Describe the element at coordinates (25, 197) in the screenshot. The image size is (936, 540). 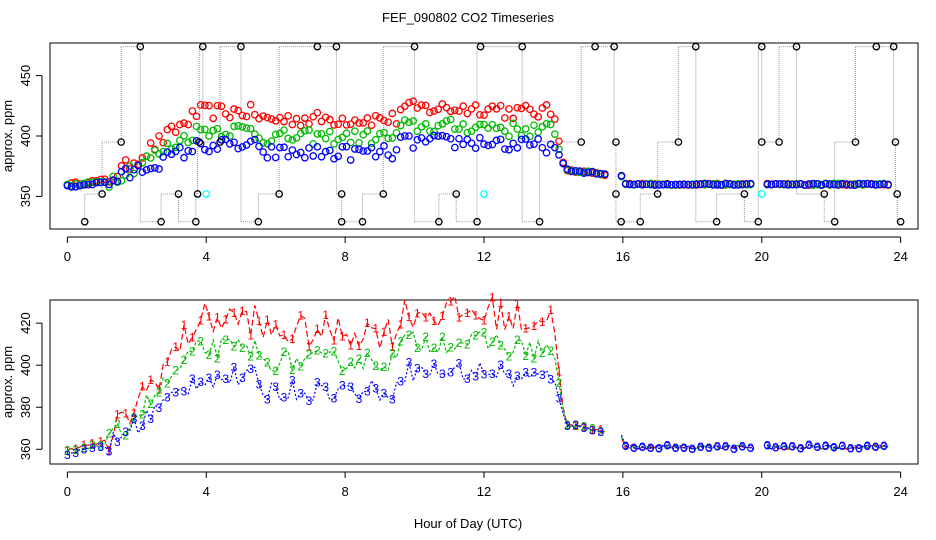
I see `y-tick-label: 350` at that location.